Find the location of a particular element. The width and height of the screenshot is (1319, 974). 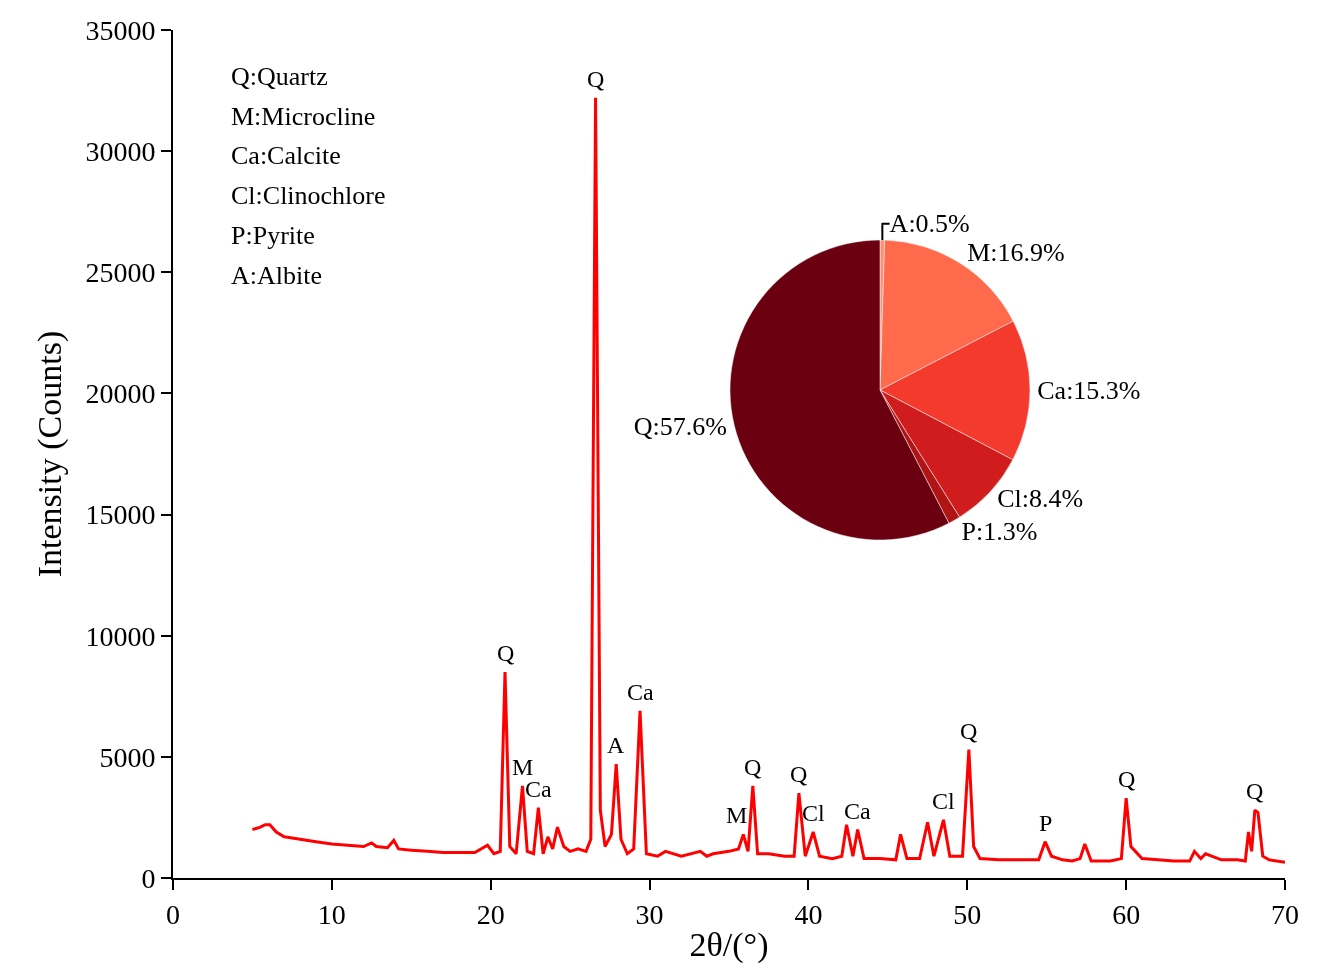

y-tick-label: 30000 is located at coordinates (120, 151).